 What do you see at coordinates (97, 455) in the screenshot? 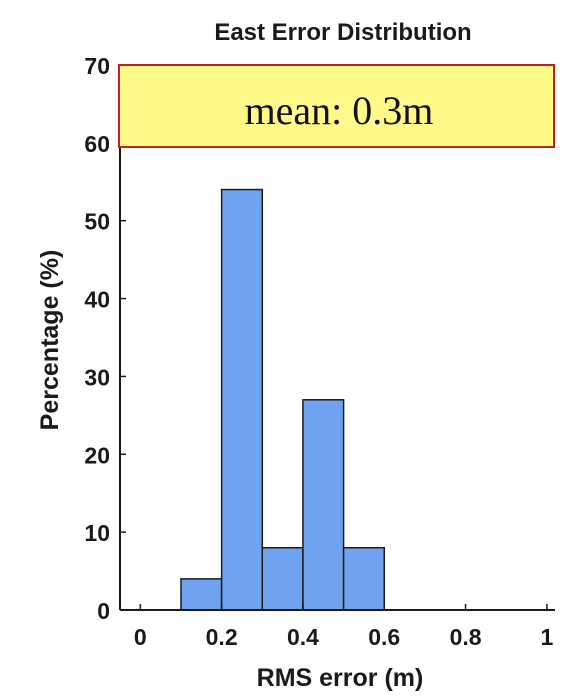
I see `y-tick-label: 20` at bounding box center [97, 455].